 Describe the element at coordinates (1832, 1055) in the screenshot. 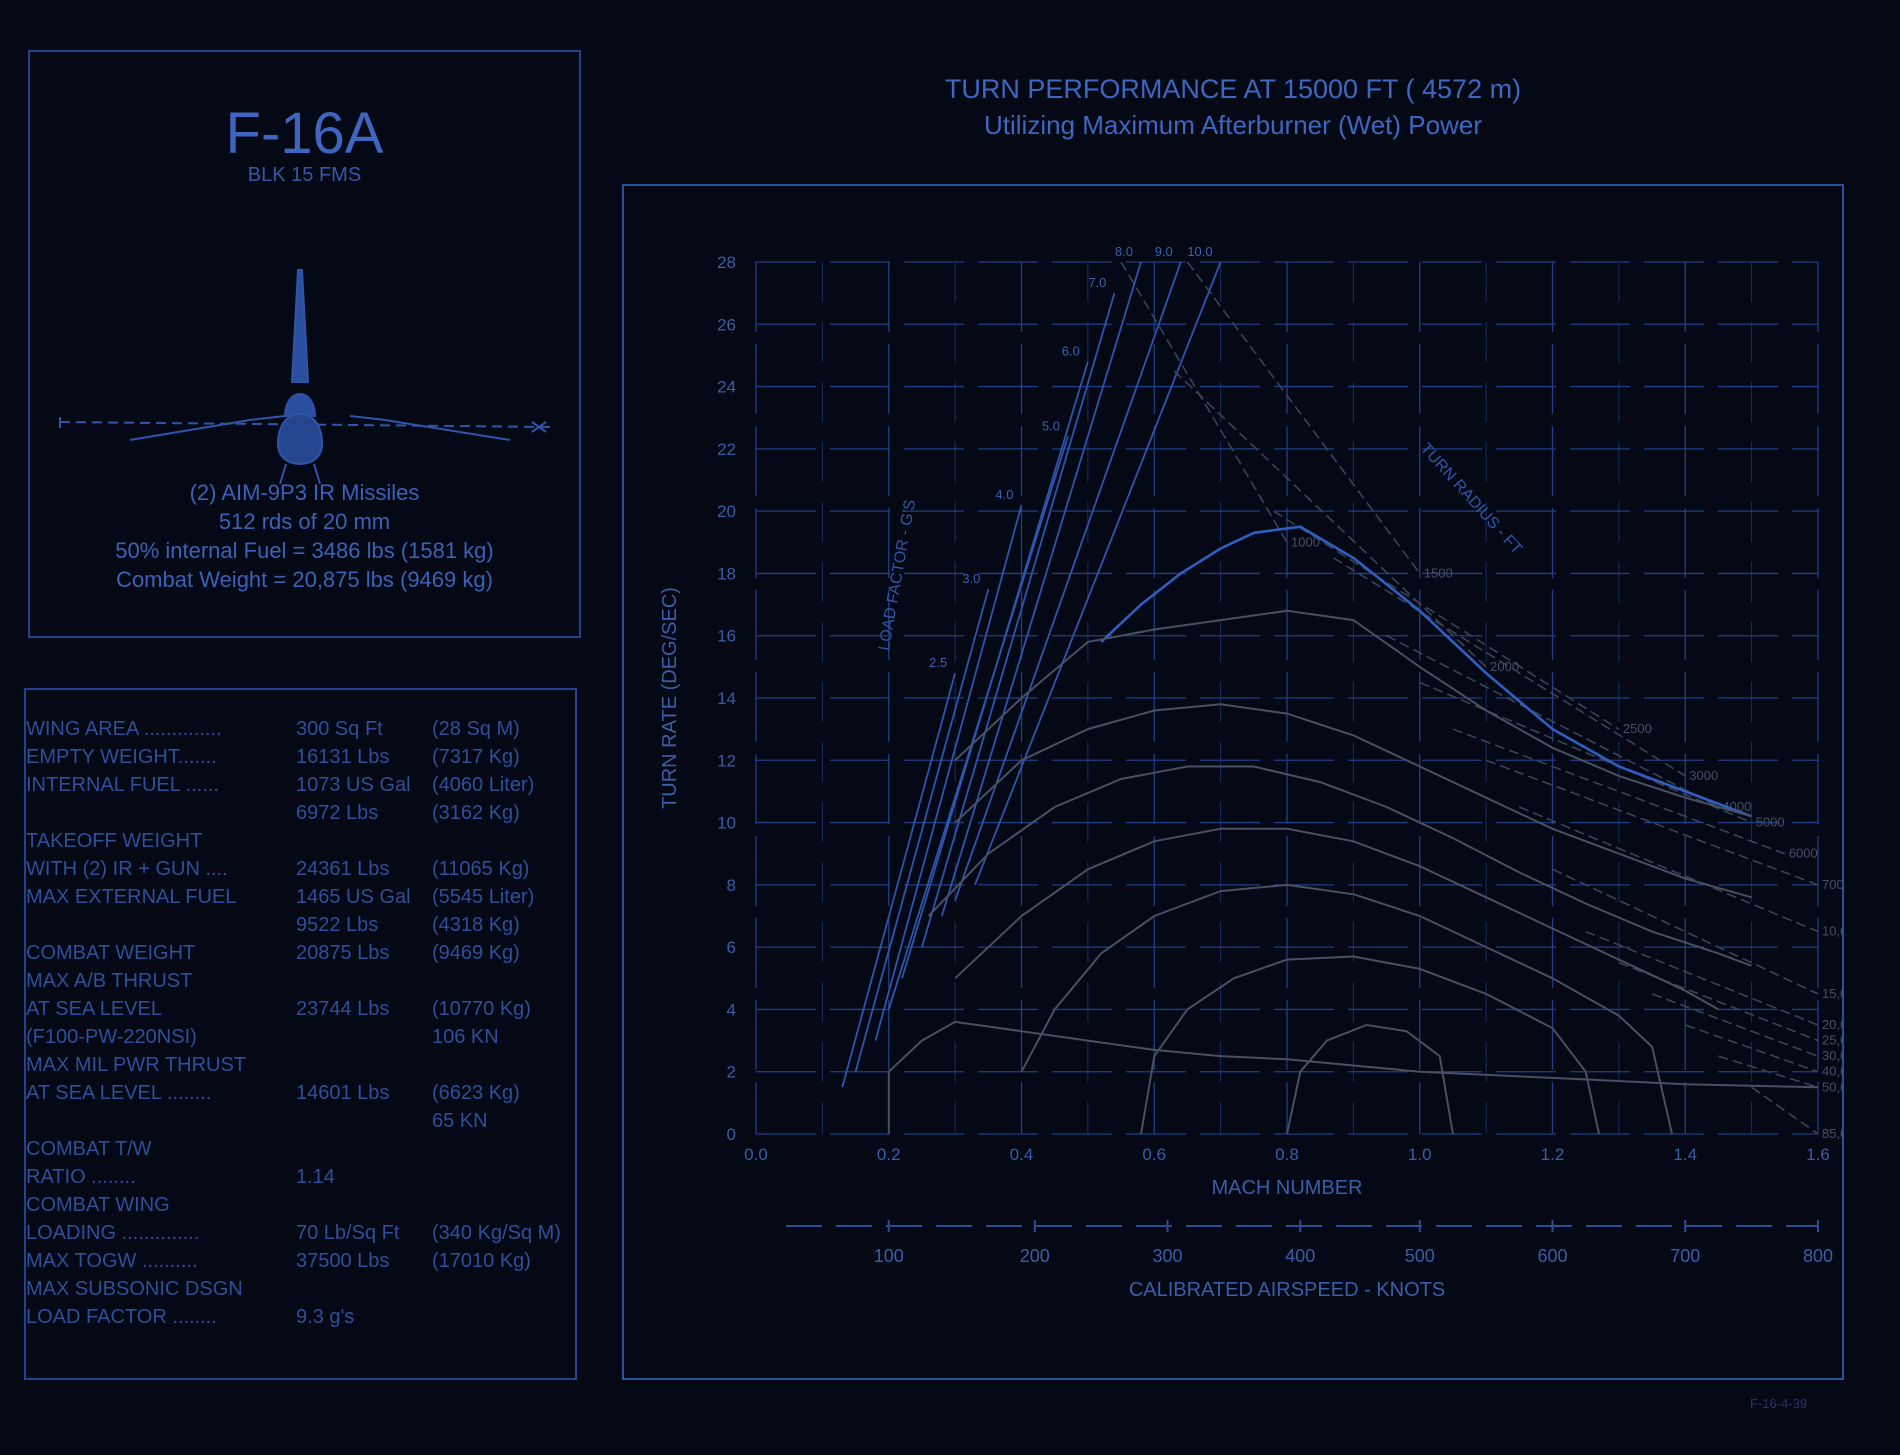

I see `turn-radius-label: 30,000` at that location.